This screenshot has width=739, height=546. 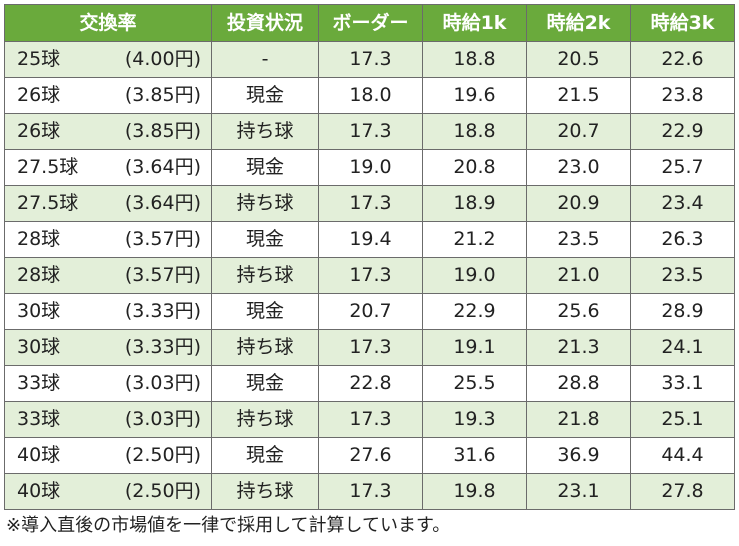 What do you see at coordinates (228, 525) in the screenshot?
I see `footnote: ※導入直後の市場値を一律で採用して計算しています。` at bounding box center [228, 525].